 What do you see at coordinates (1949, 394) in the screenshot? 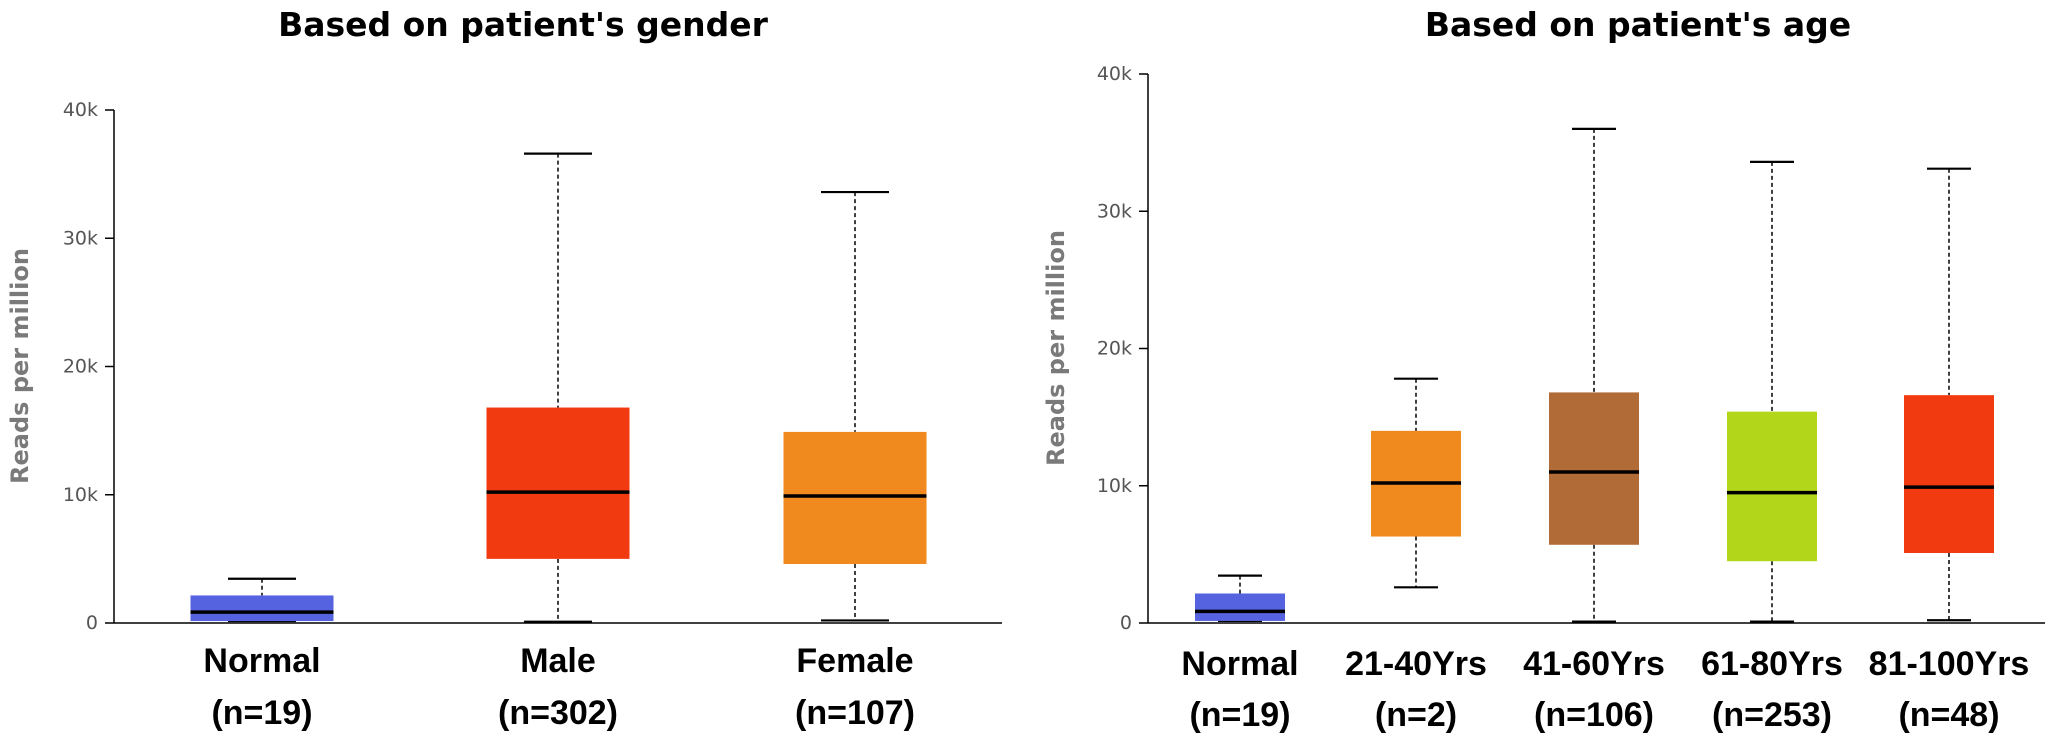
I see `box-81-100yrs` at bounding box center [1949, 394].